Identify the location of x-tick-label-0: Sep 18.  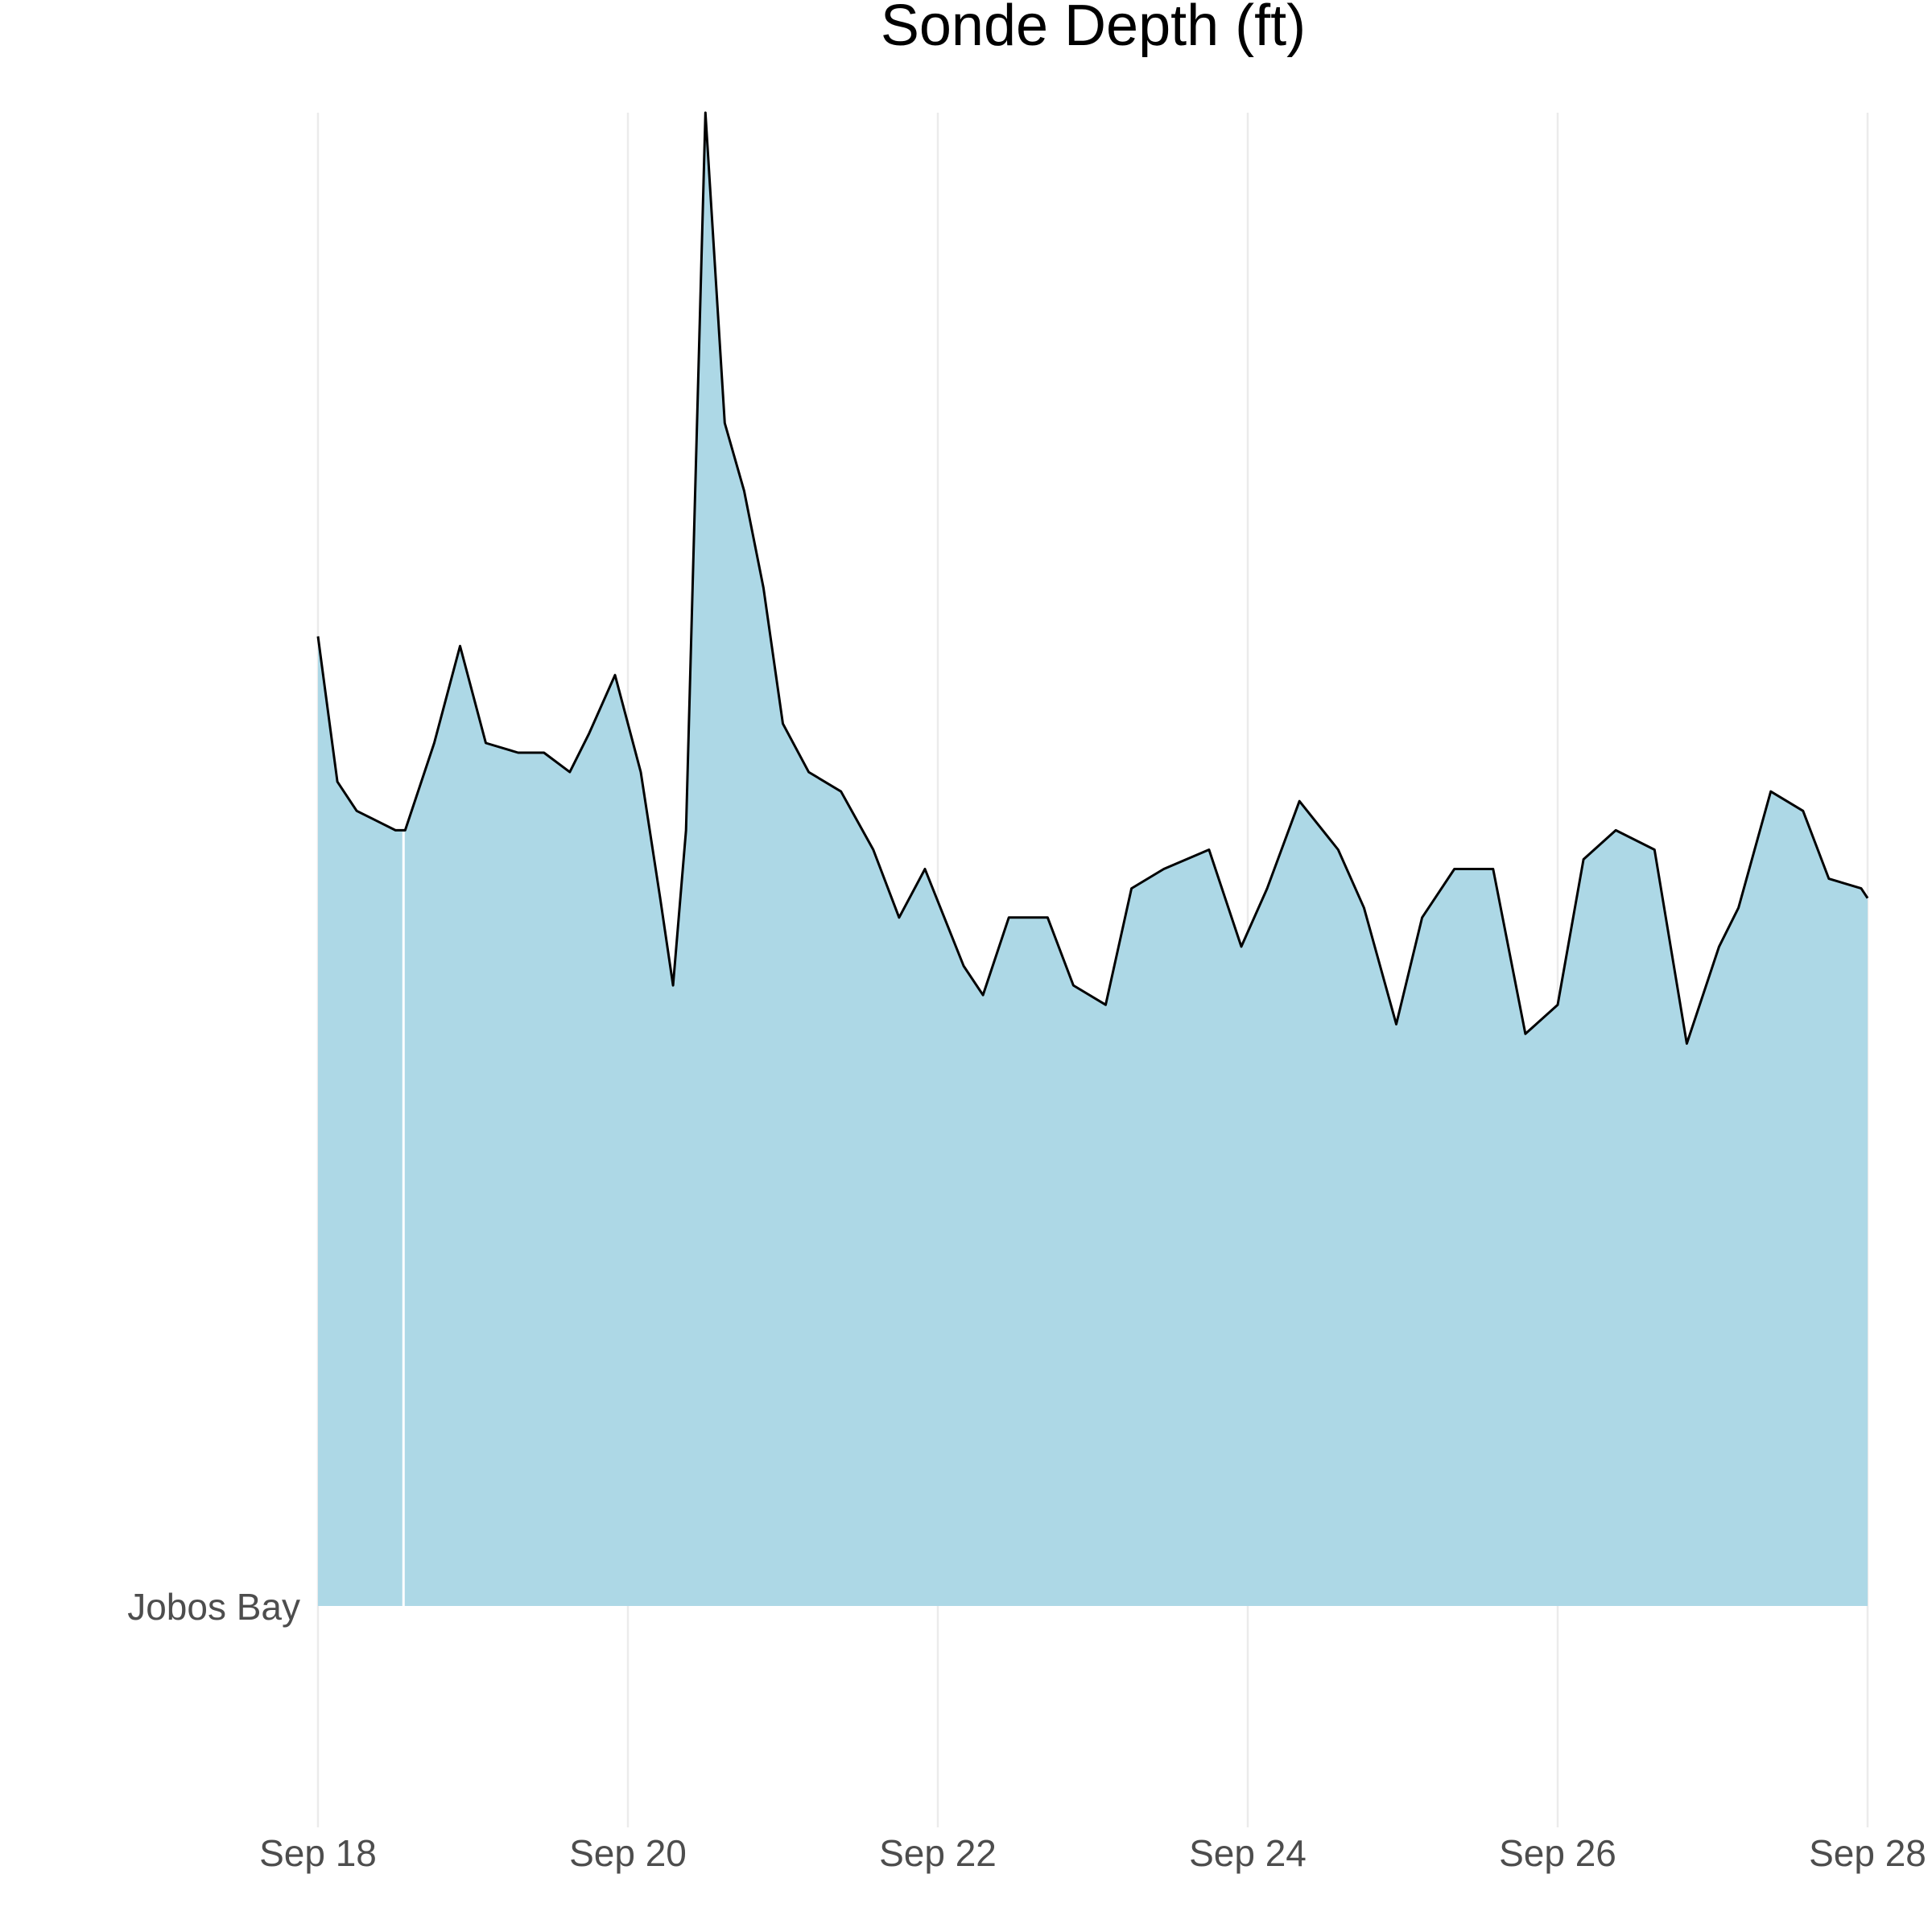
(318, 1853).